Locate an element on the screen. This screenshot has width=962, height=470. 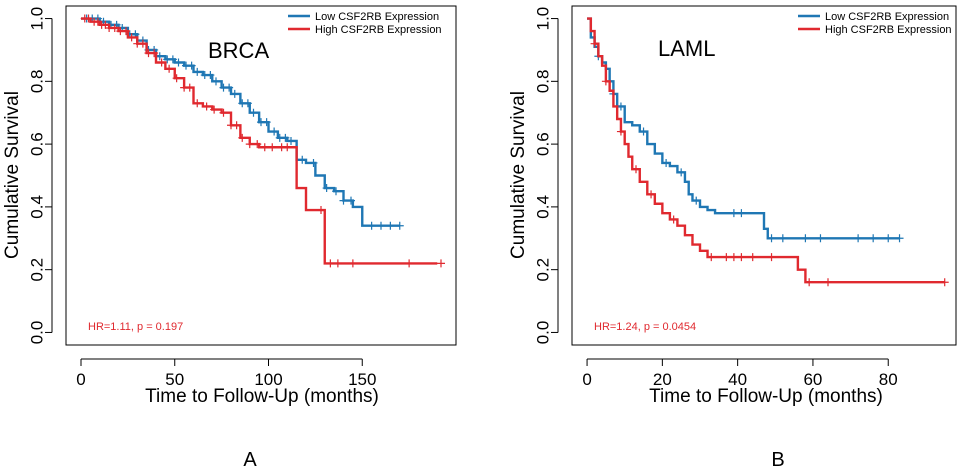
panel-label: A is located at coordinates (250, 459).